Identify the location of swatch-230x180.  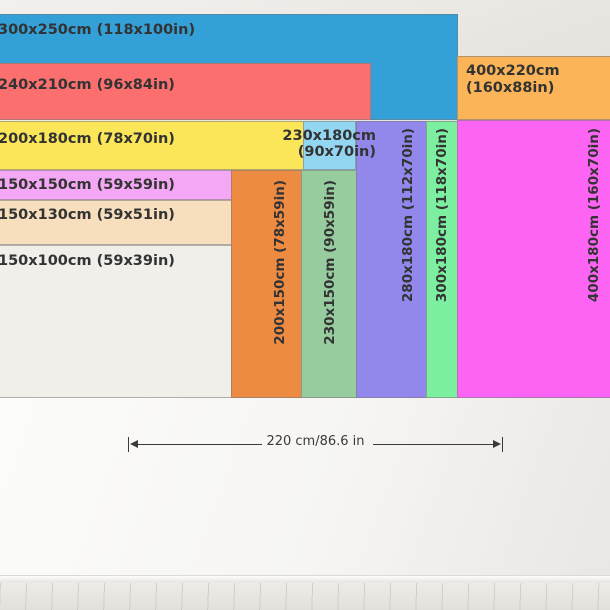
(329, 145).